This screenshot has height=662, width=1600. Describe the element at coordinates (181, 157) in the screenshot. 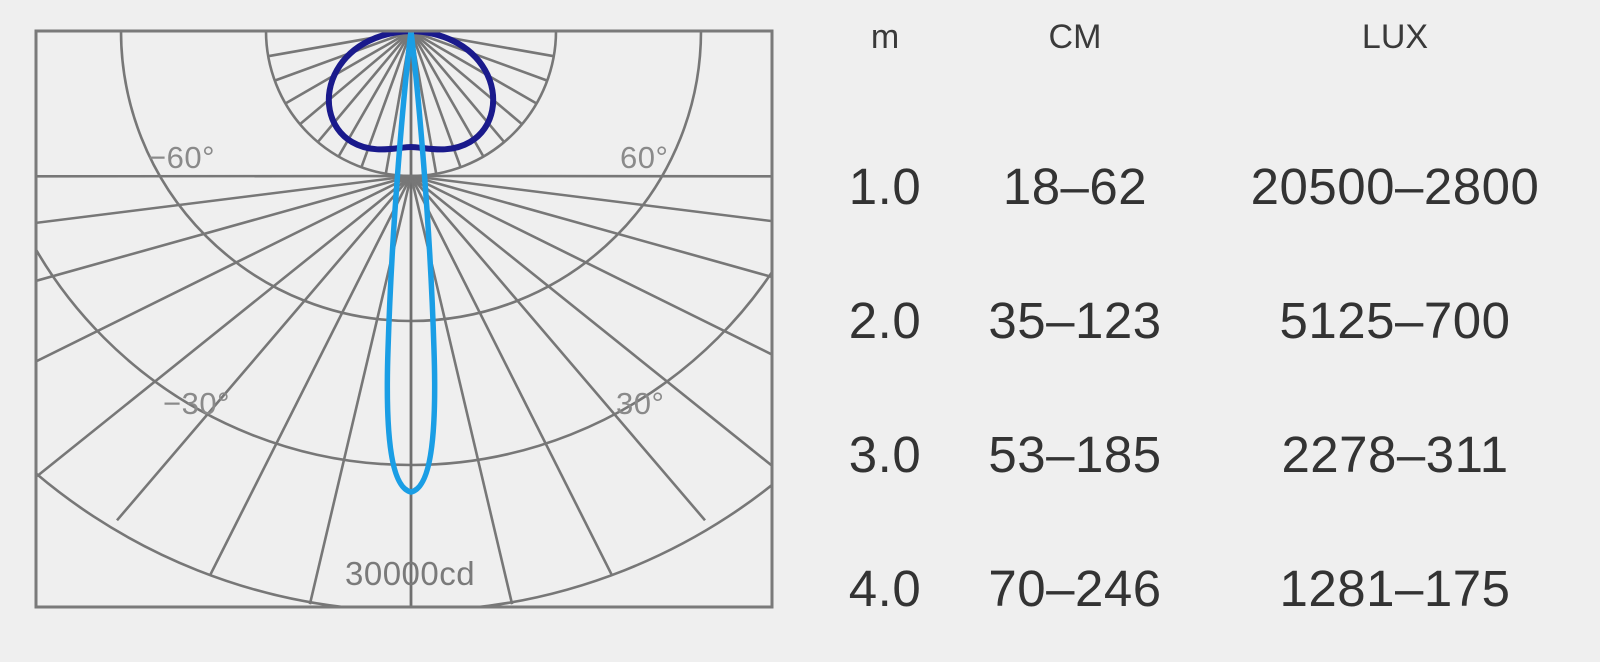

I see `angle-label-minus-60: −60°` at that location.